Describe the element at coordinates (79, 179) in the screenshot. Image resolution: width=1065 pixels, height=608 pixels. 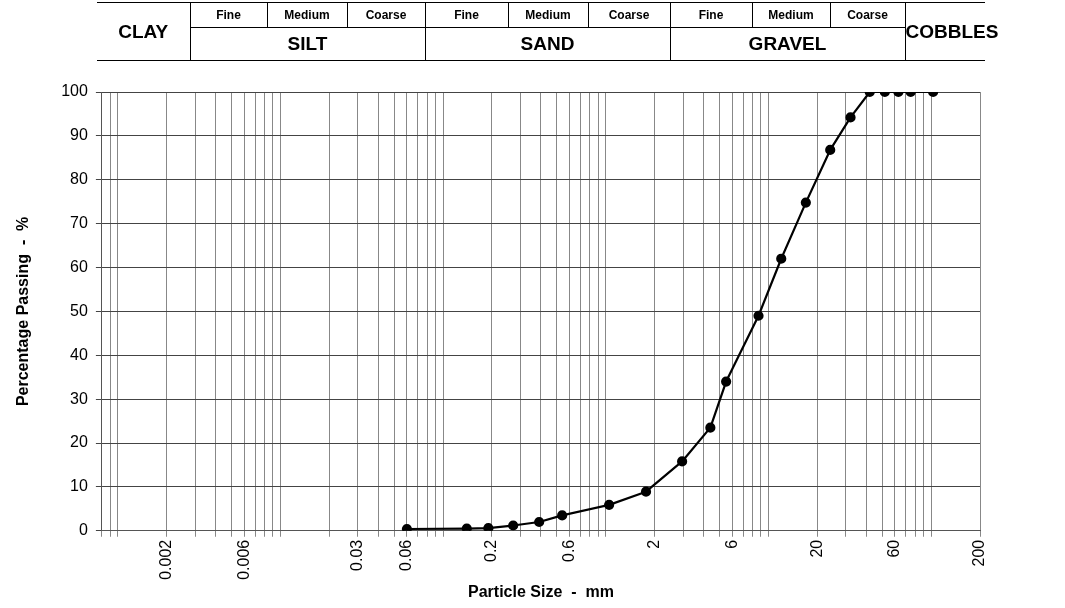
I see `y-tick-label: 80` at that location.